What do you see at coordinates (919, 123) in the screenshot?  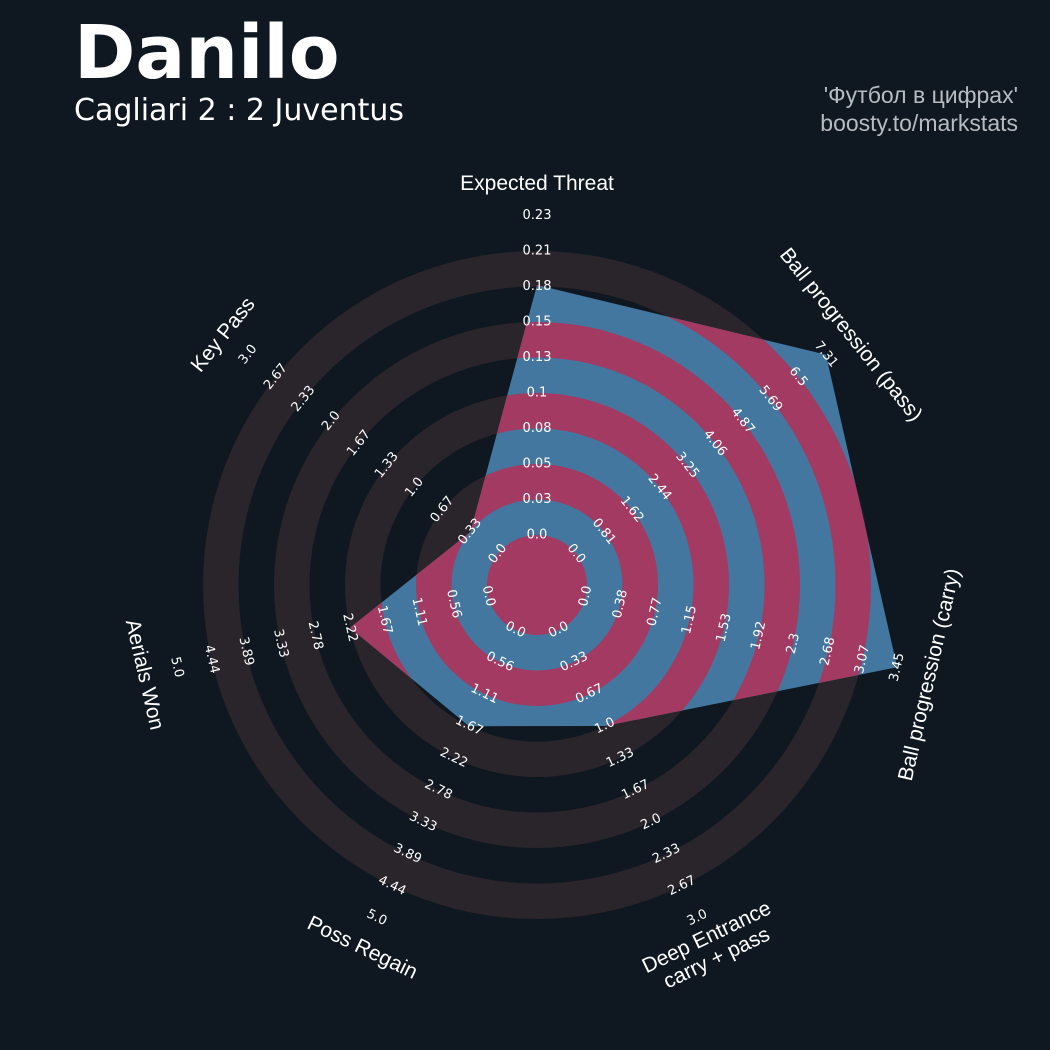 I see `credit-url: boosty.to/markstats` at bounding box center [919, 123].